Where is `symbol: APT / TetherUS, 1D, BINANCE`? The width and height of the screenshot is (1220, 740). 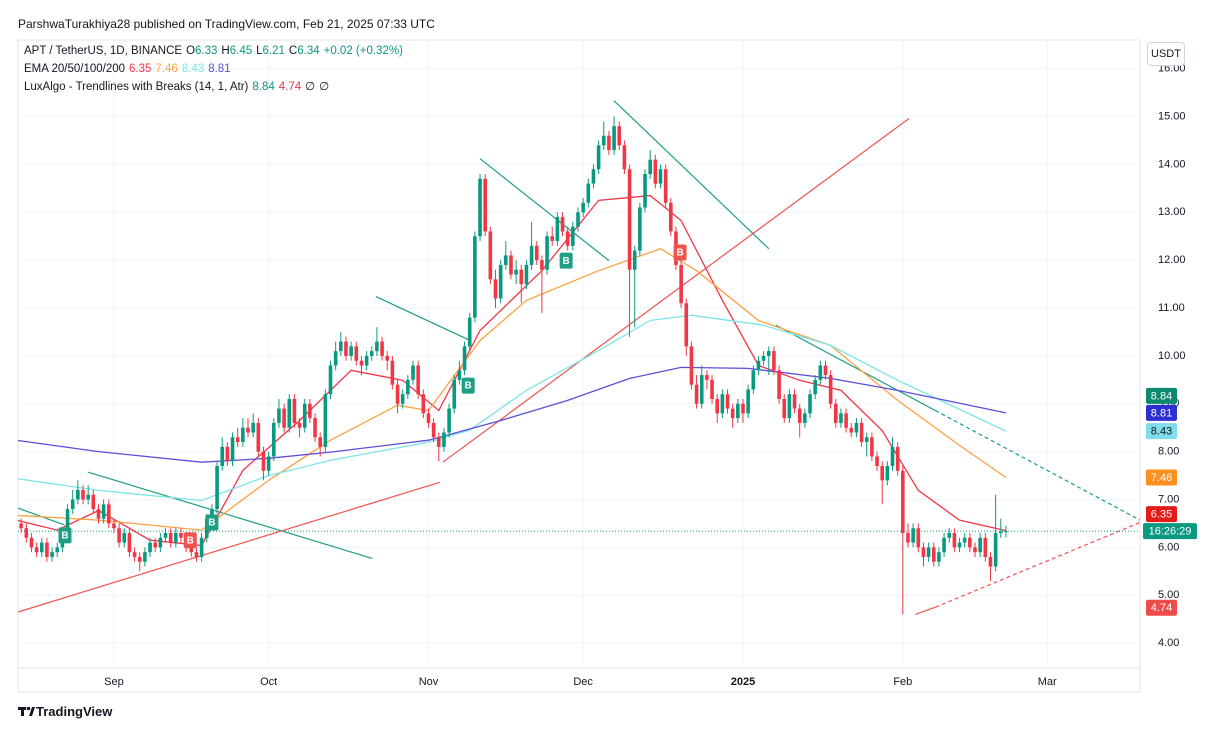 symbol: APT / TetherUS, 1D, BINANCE is located at coordinates (103, 51).